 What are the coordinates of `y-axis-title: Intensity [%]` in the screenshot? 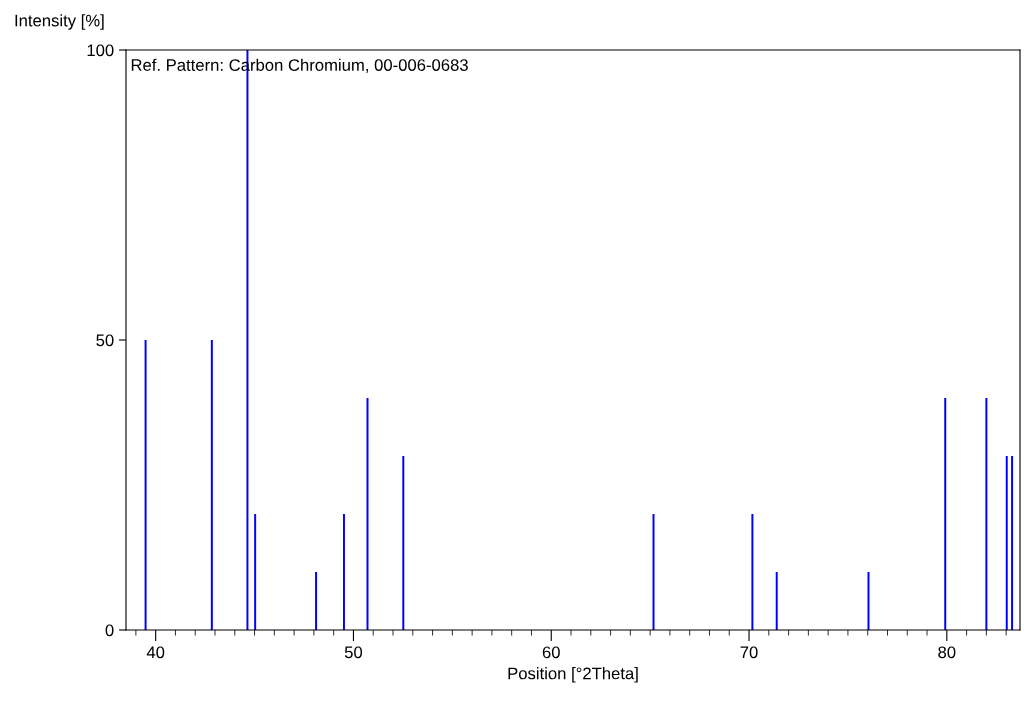 It's located at (59, 22).